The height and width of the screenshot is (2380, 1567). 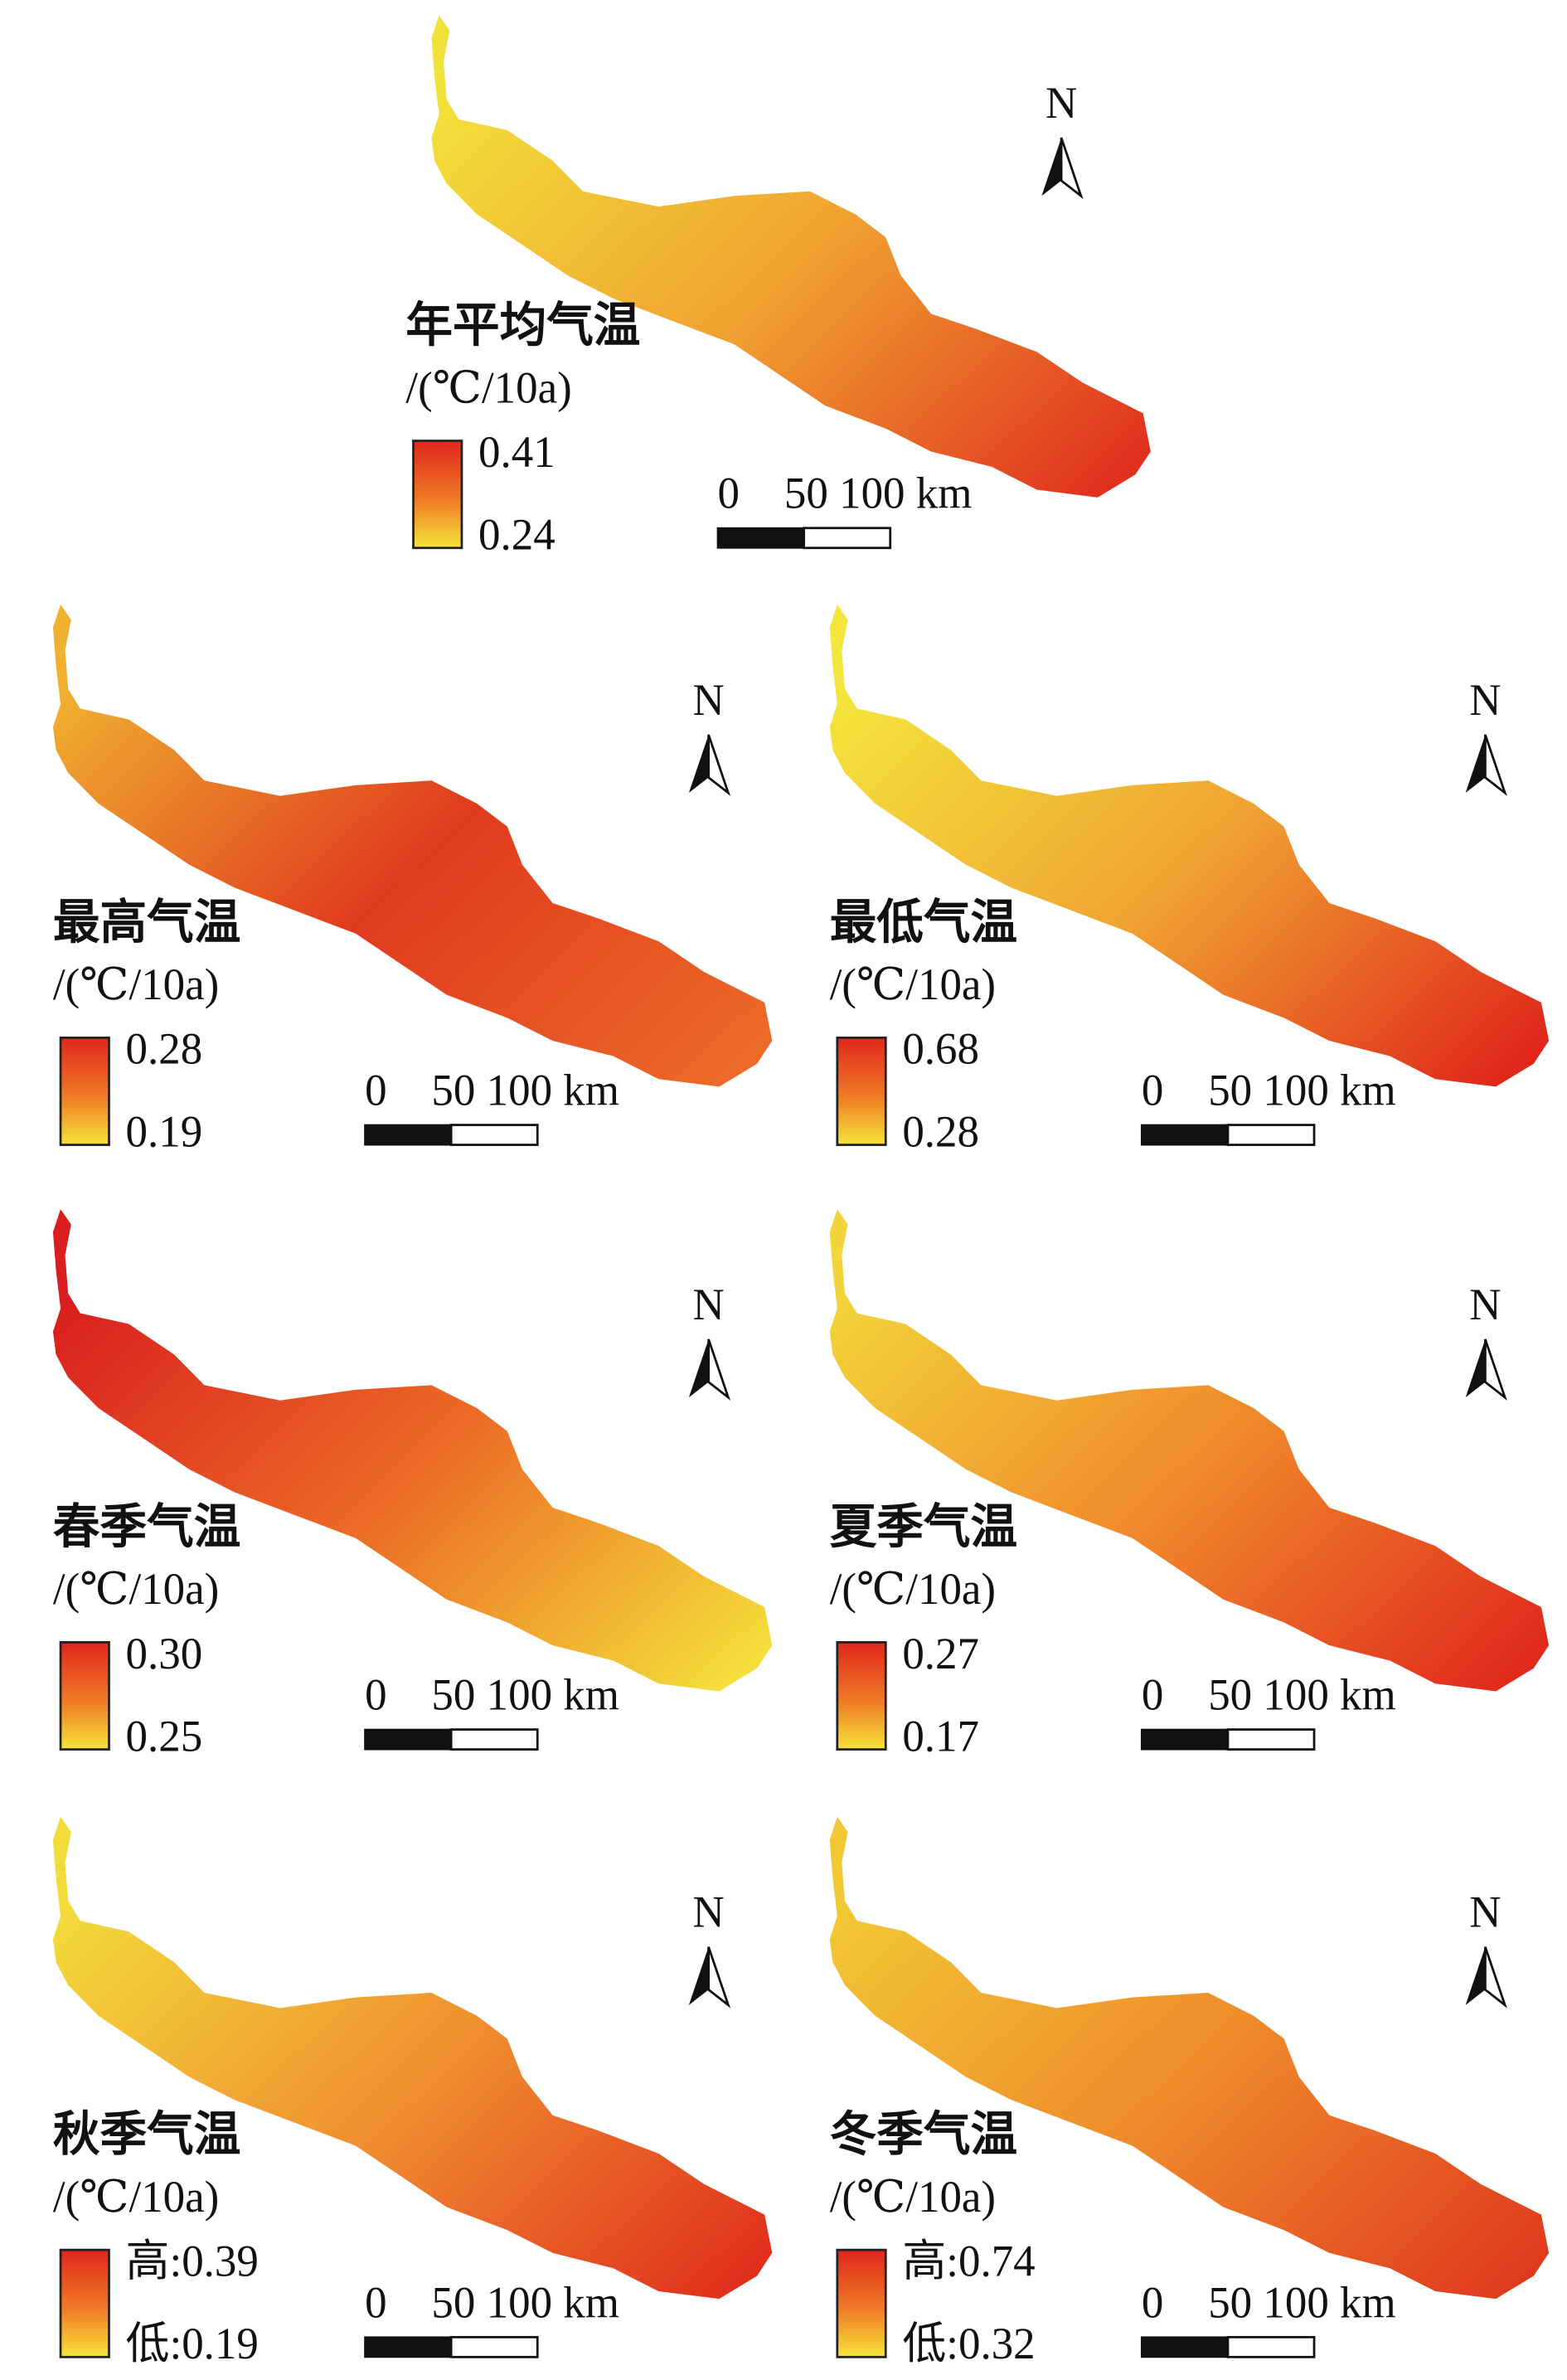 What do you see at coordinates (146, 2135) in the screenshot?
I see `panel-title: 秋季气温` at bounding box center [146, 2135].